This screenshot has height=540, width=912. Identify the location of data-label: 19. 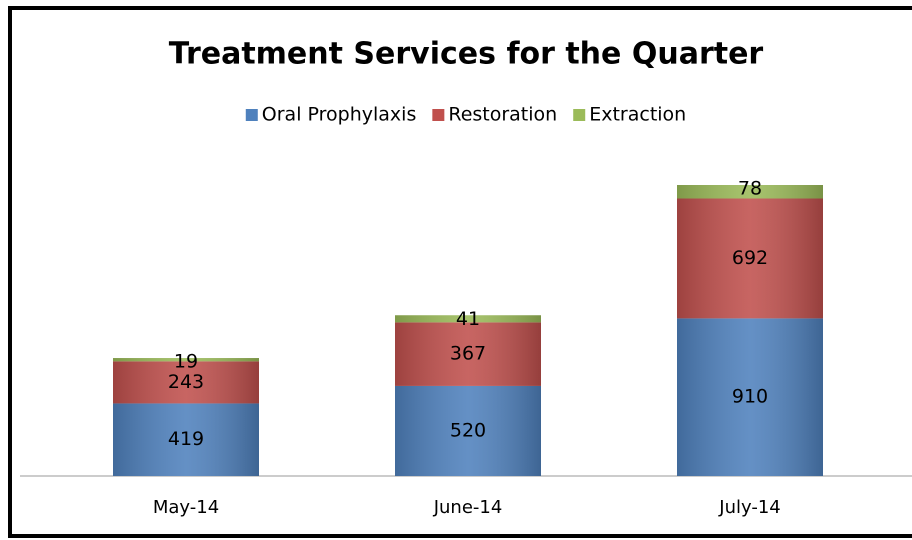
(186, 362).